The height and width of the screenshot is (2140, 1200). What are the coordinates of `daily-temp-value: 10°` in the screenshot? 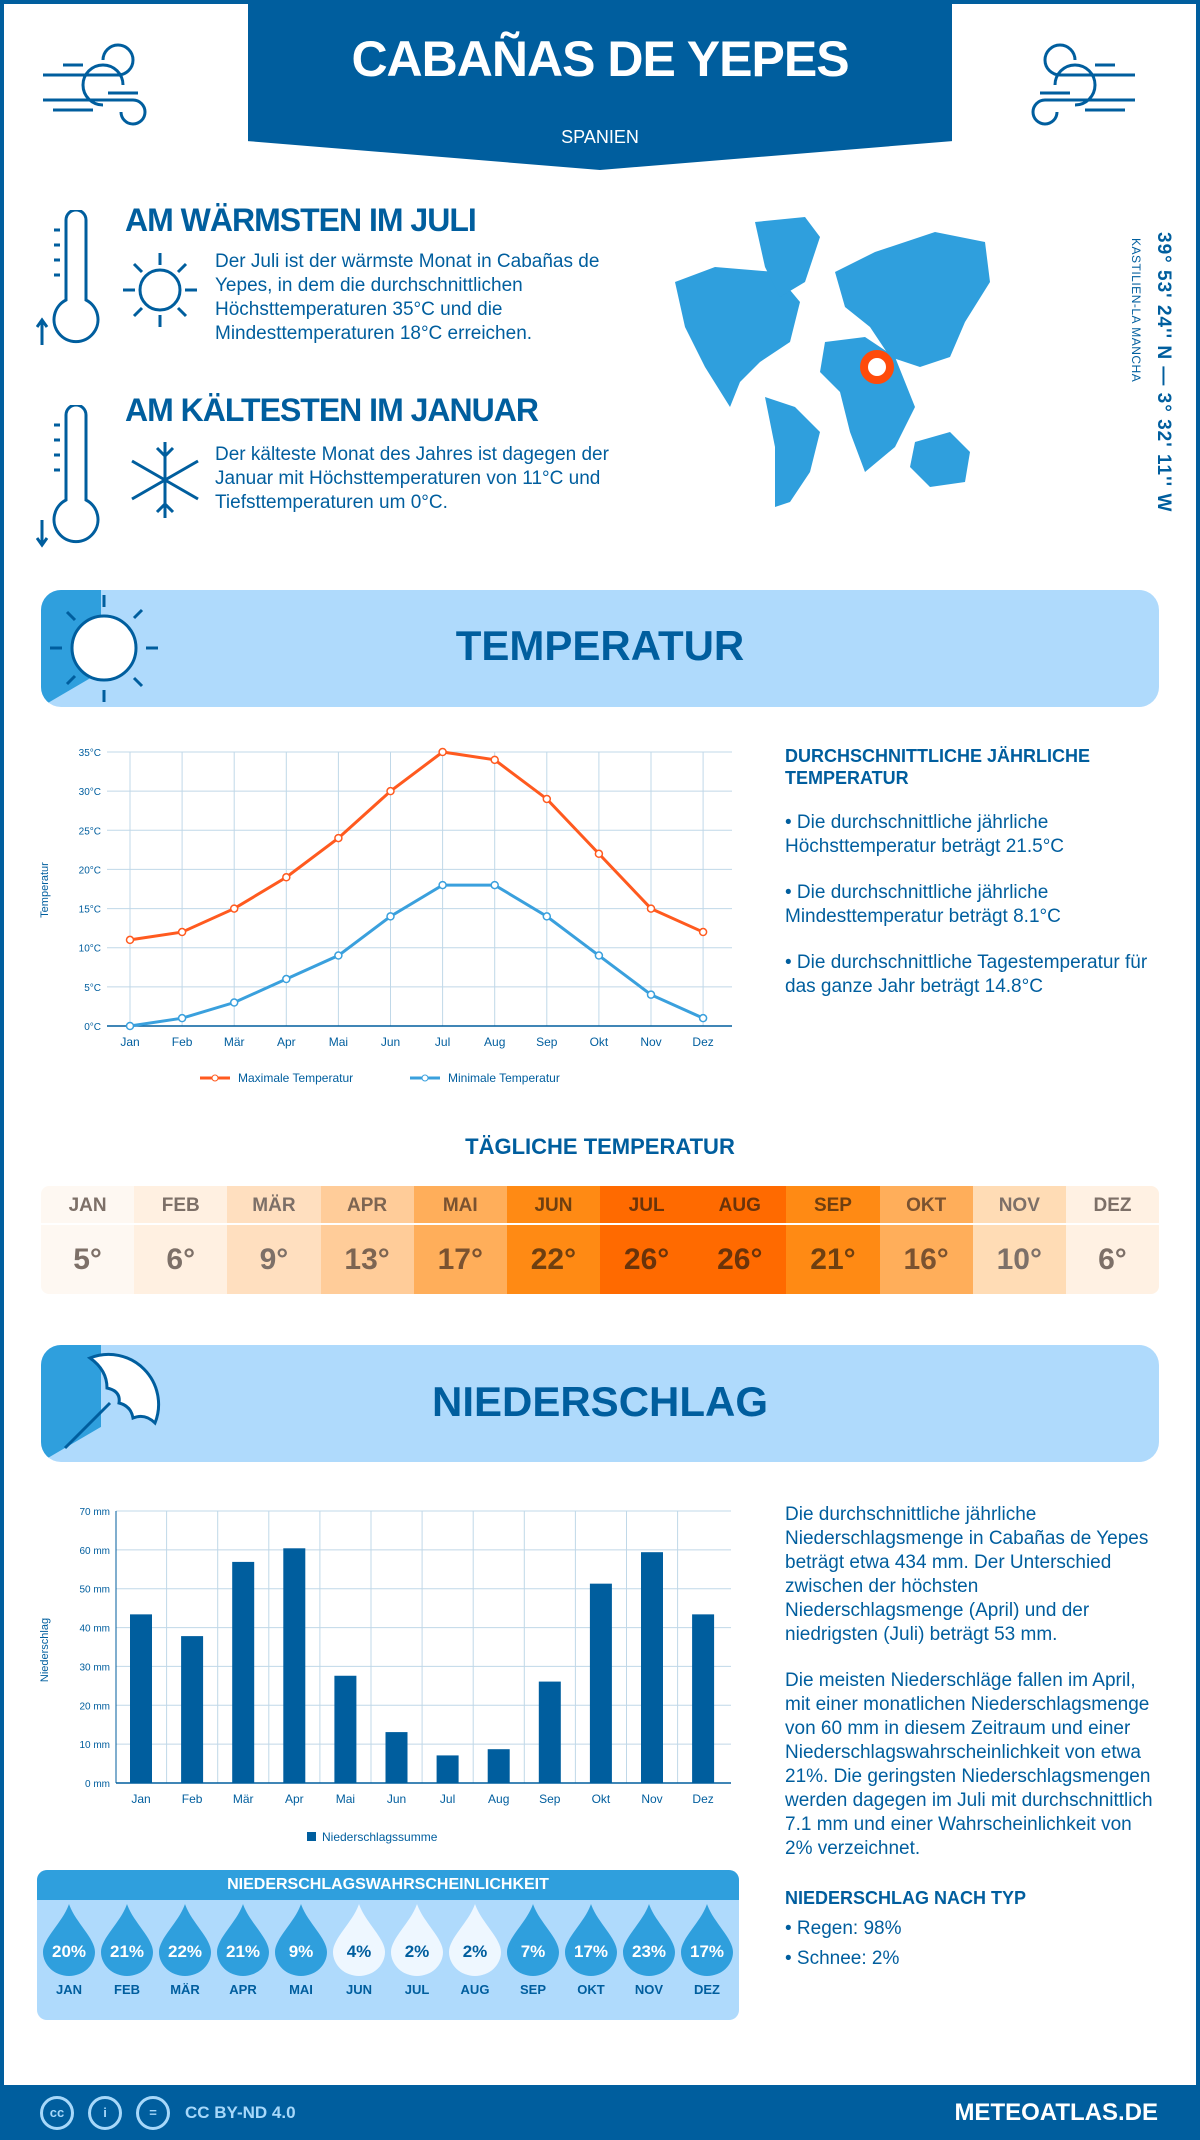 It's located at (1019, 1259).